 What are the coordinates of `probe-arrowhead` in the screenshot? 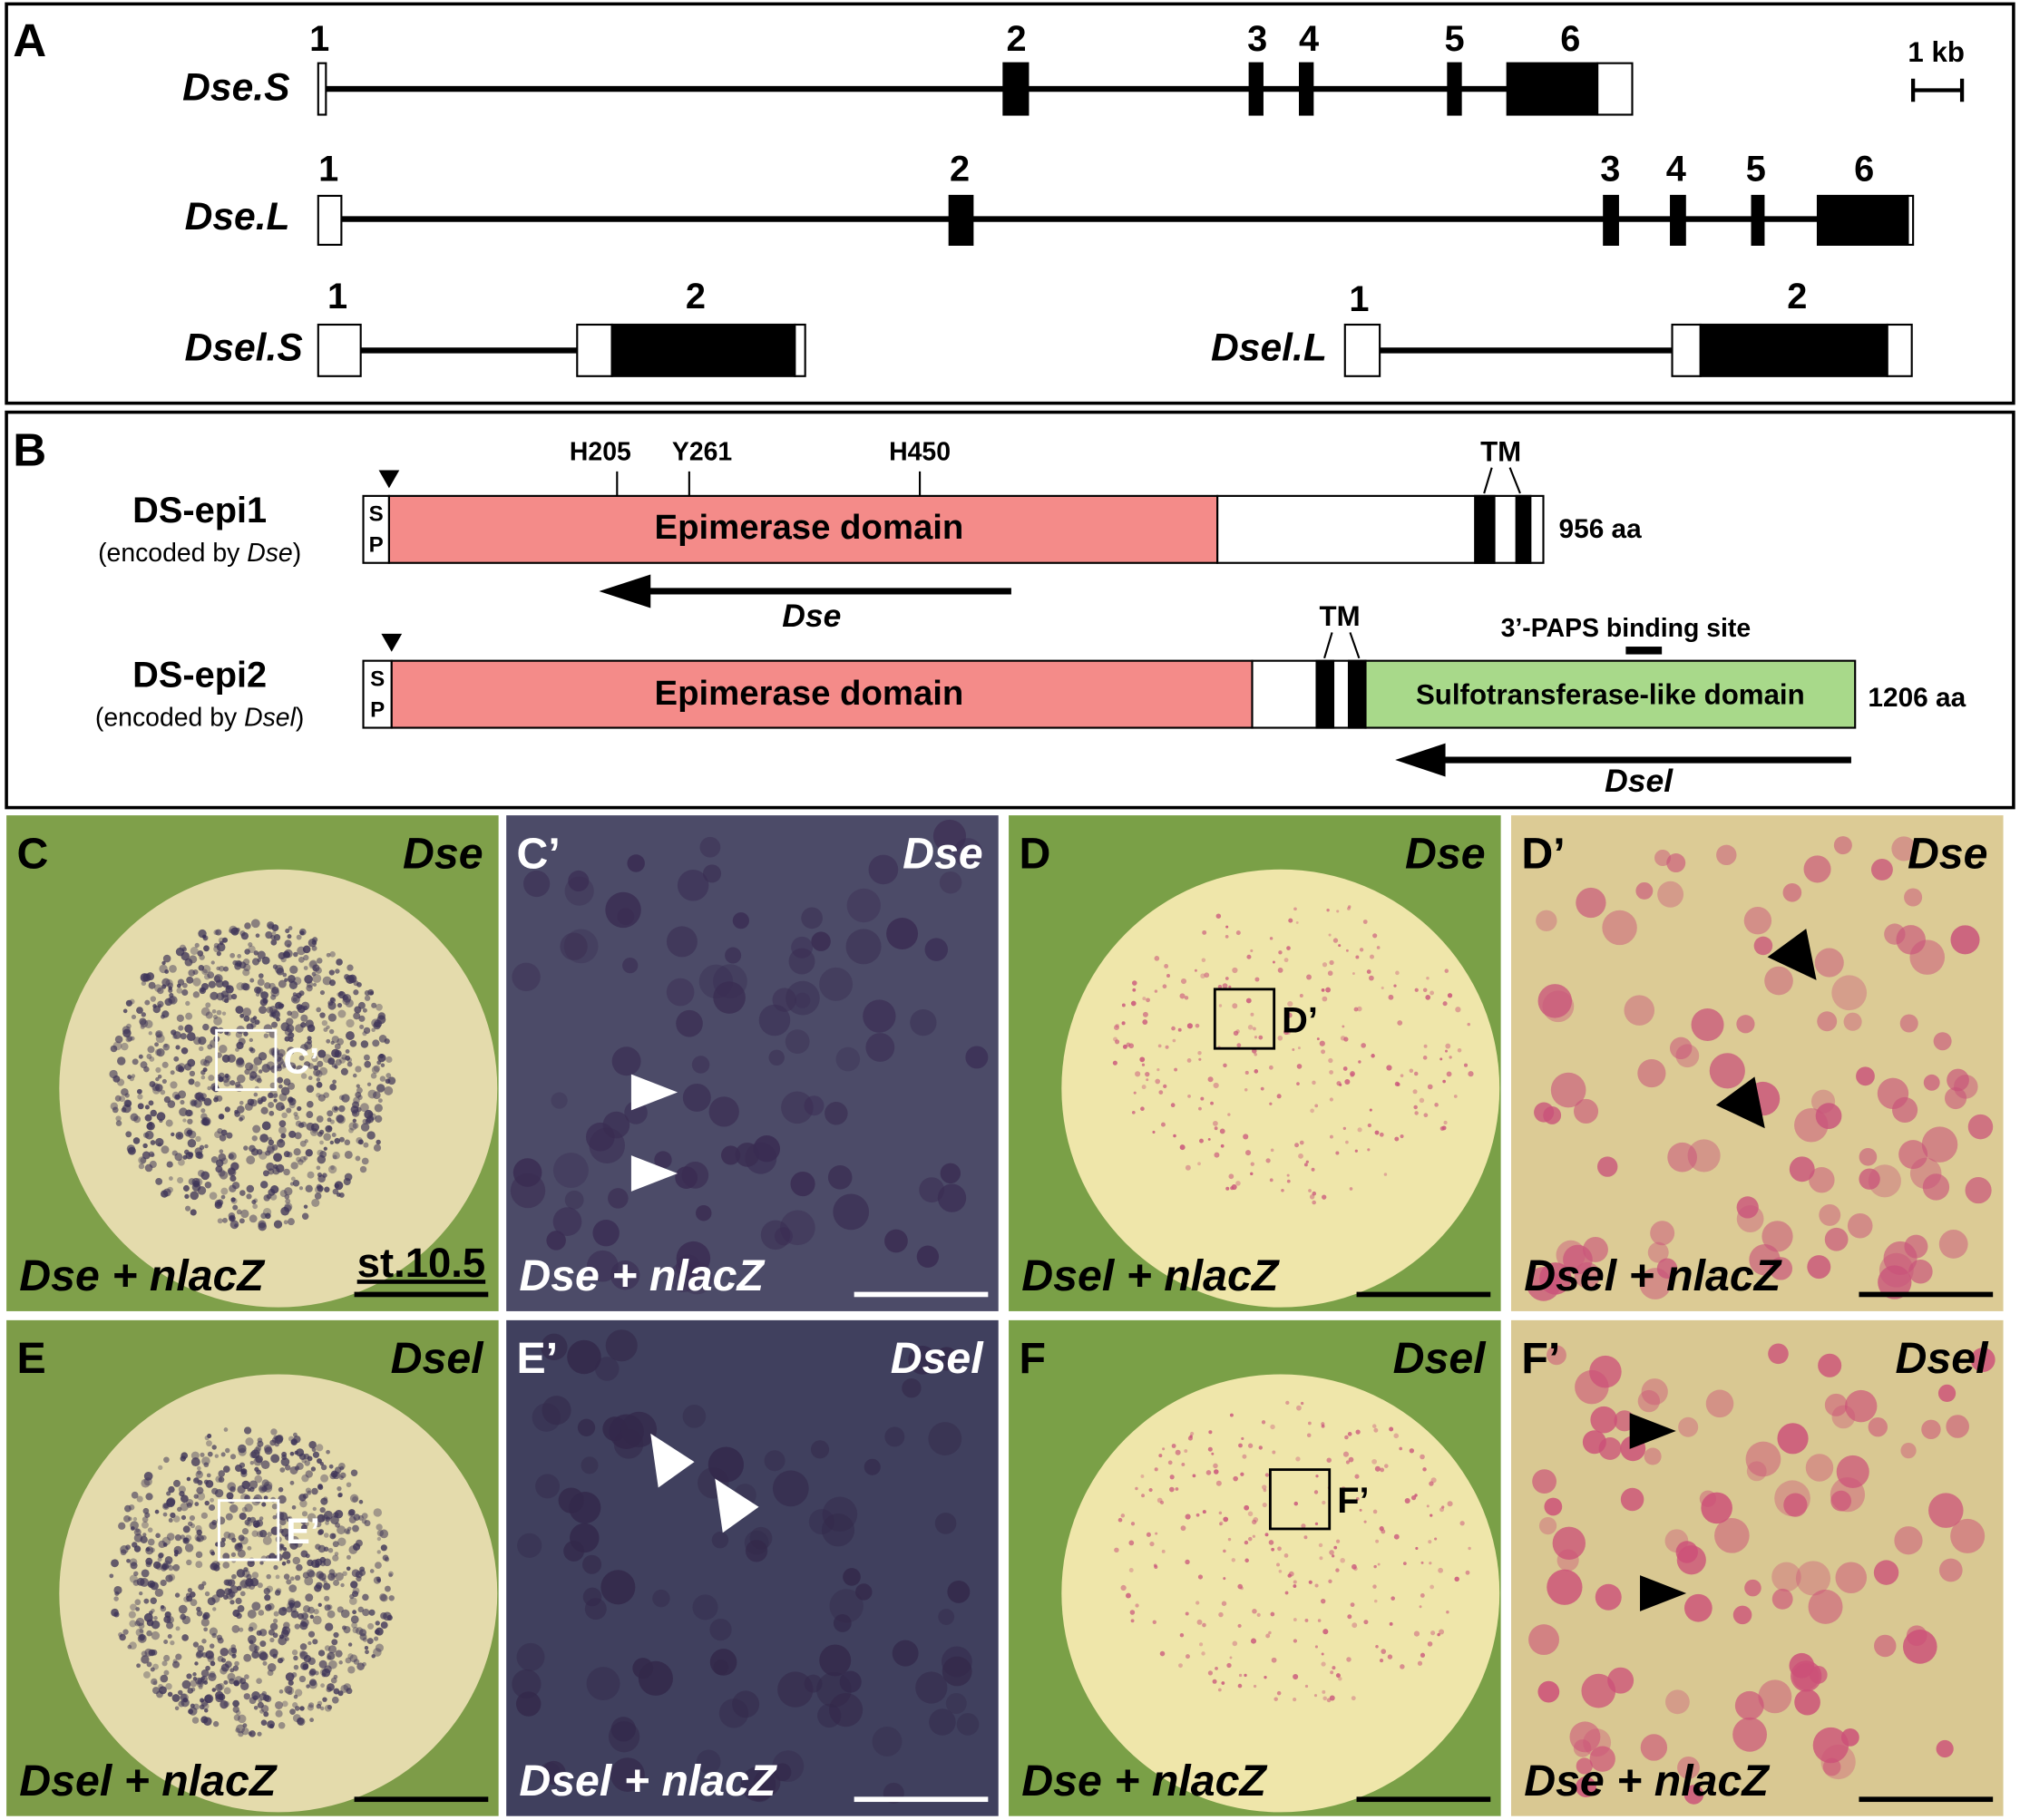 It's located at (1420, 760).